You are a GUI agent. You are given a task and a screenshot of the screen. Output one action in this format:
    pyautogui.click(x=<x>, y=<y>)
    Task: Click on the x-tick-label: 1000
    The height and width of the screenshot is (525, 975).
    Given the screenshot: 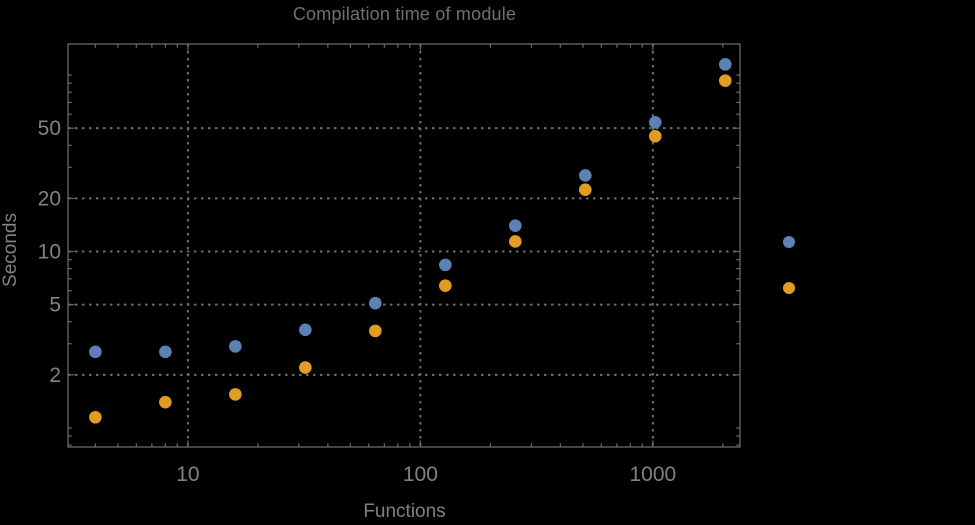 What is the action you would take?
    pyautogui.click(x=653, y=474)
    